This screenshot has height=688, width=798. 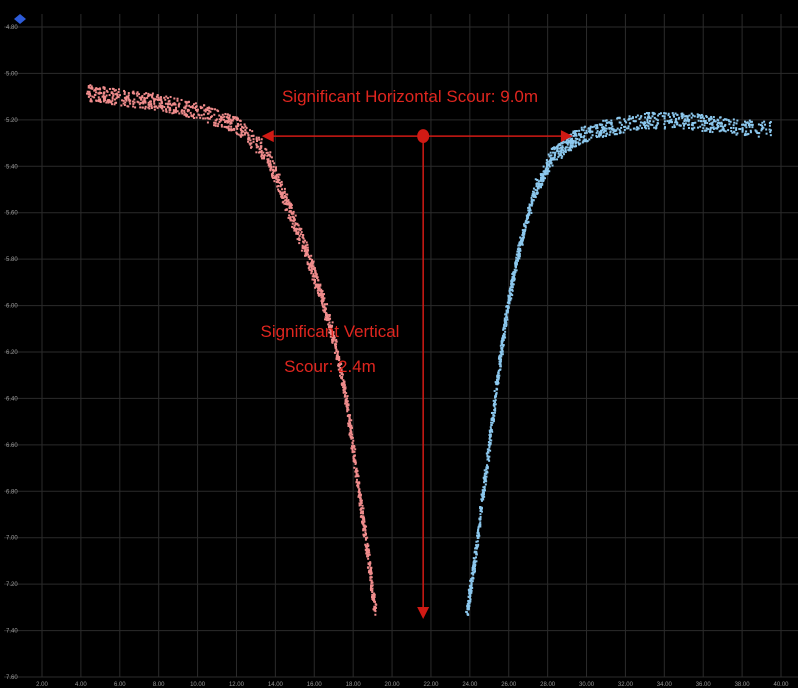 What do you see at coordinates (276, 685) in the screenshot?
I see `x-tick-label: 14.00` at bounding box center [276, 685].